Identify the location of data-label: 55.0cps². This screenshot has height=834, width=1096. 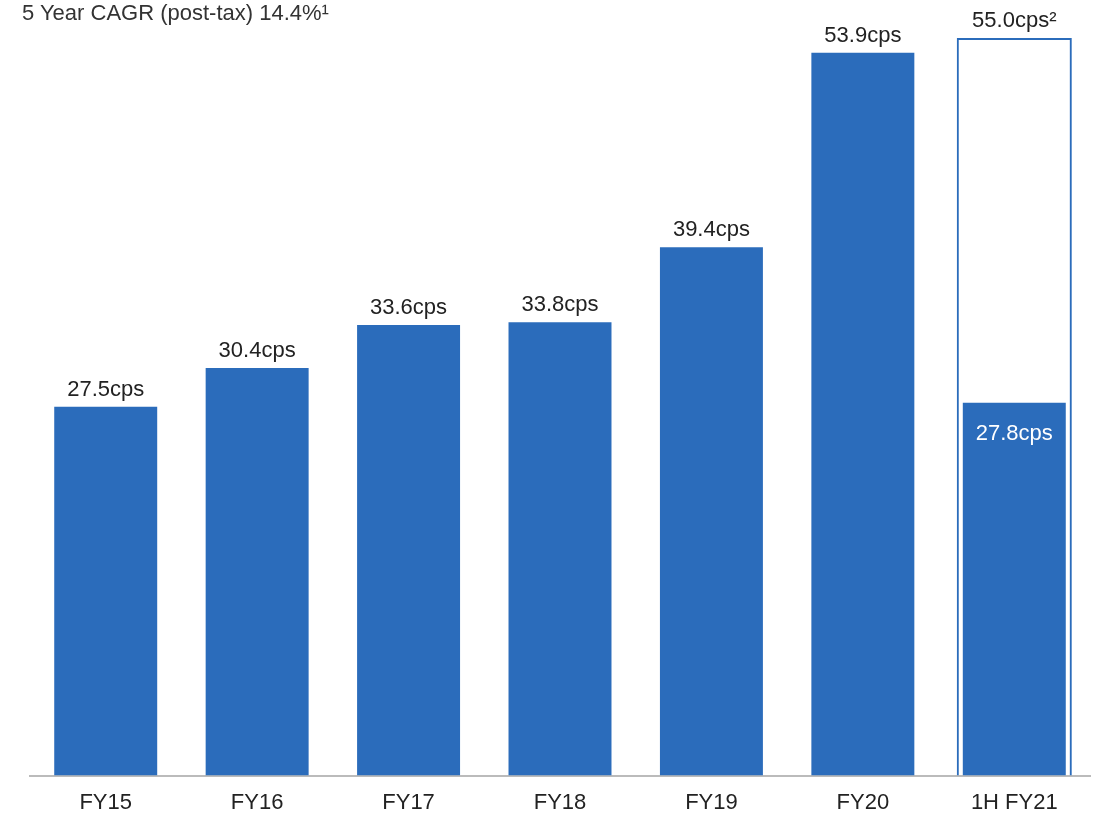
(1014, 20).